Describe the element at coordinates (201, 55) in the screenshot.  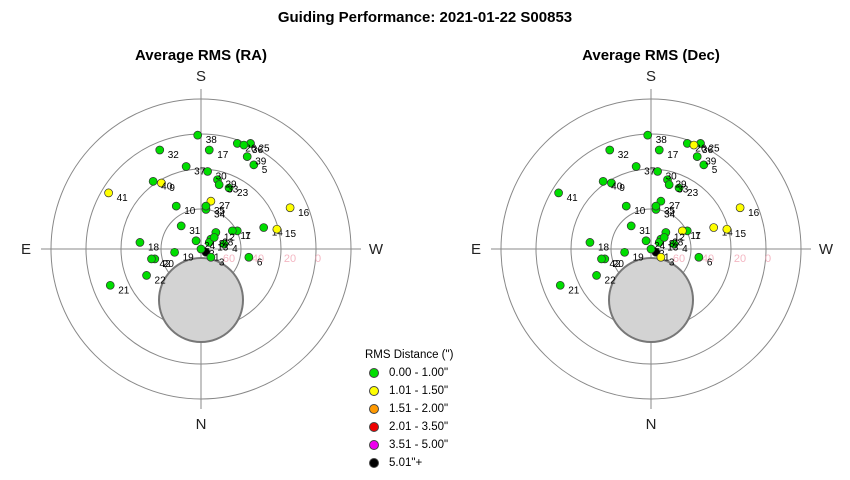
I see `plot-title-0: Average RMS (RA)` at that location.